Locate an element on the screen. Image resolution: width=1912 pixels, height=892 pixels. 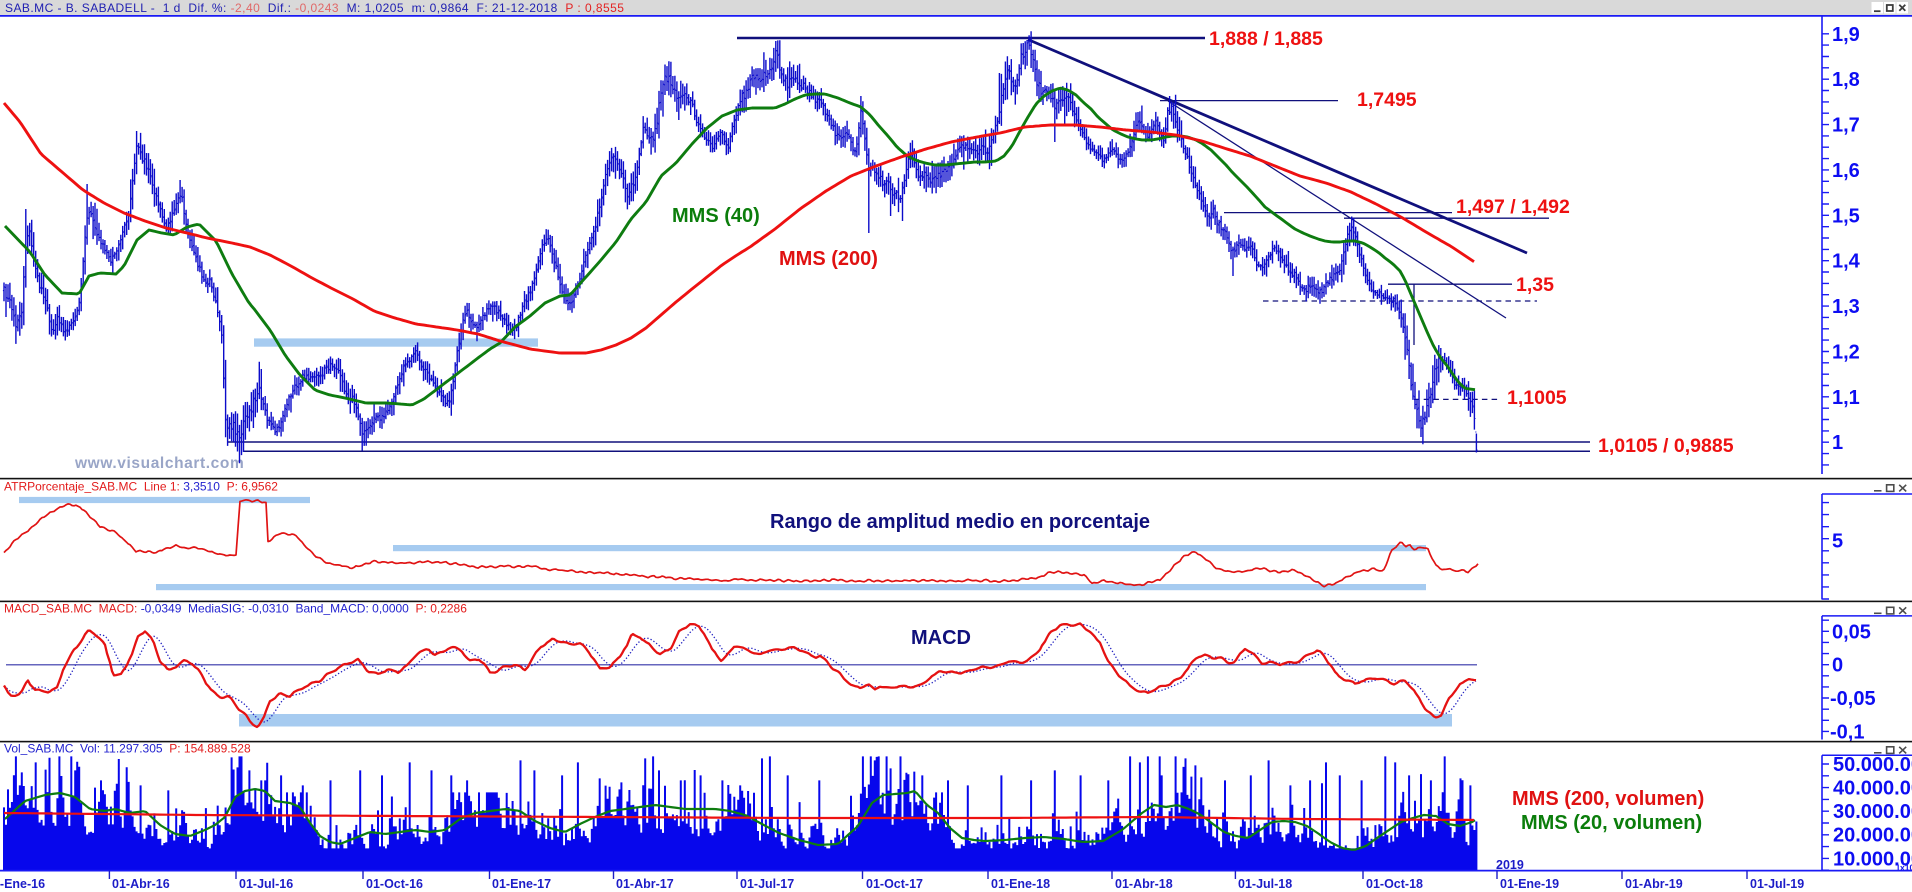
svg-text: 01-Oct-18 is located at coordinates (1394, 884).